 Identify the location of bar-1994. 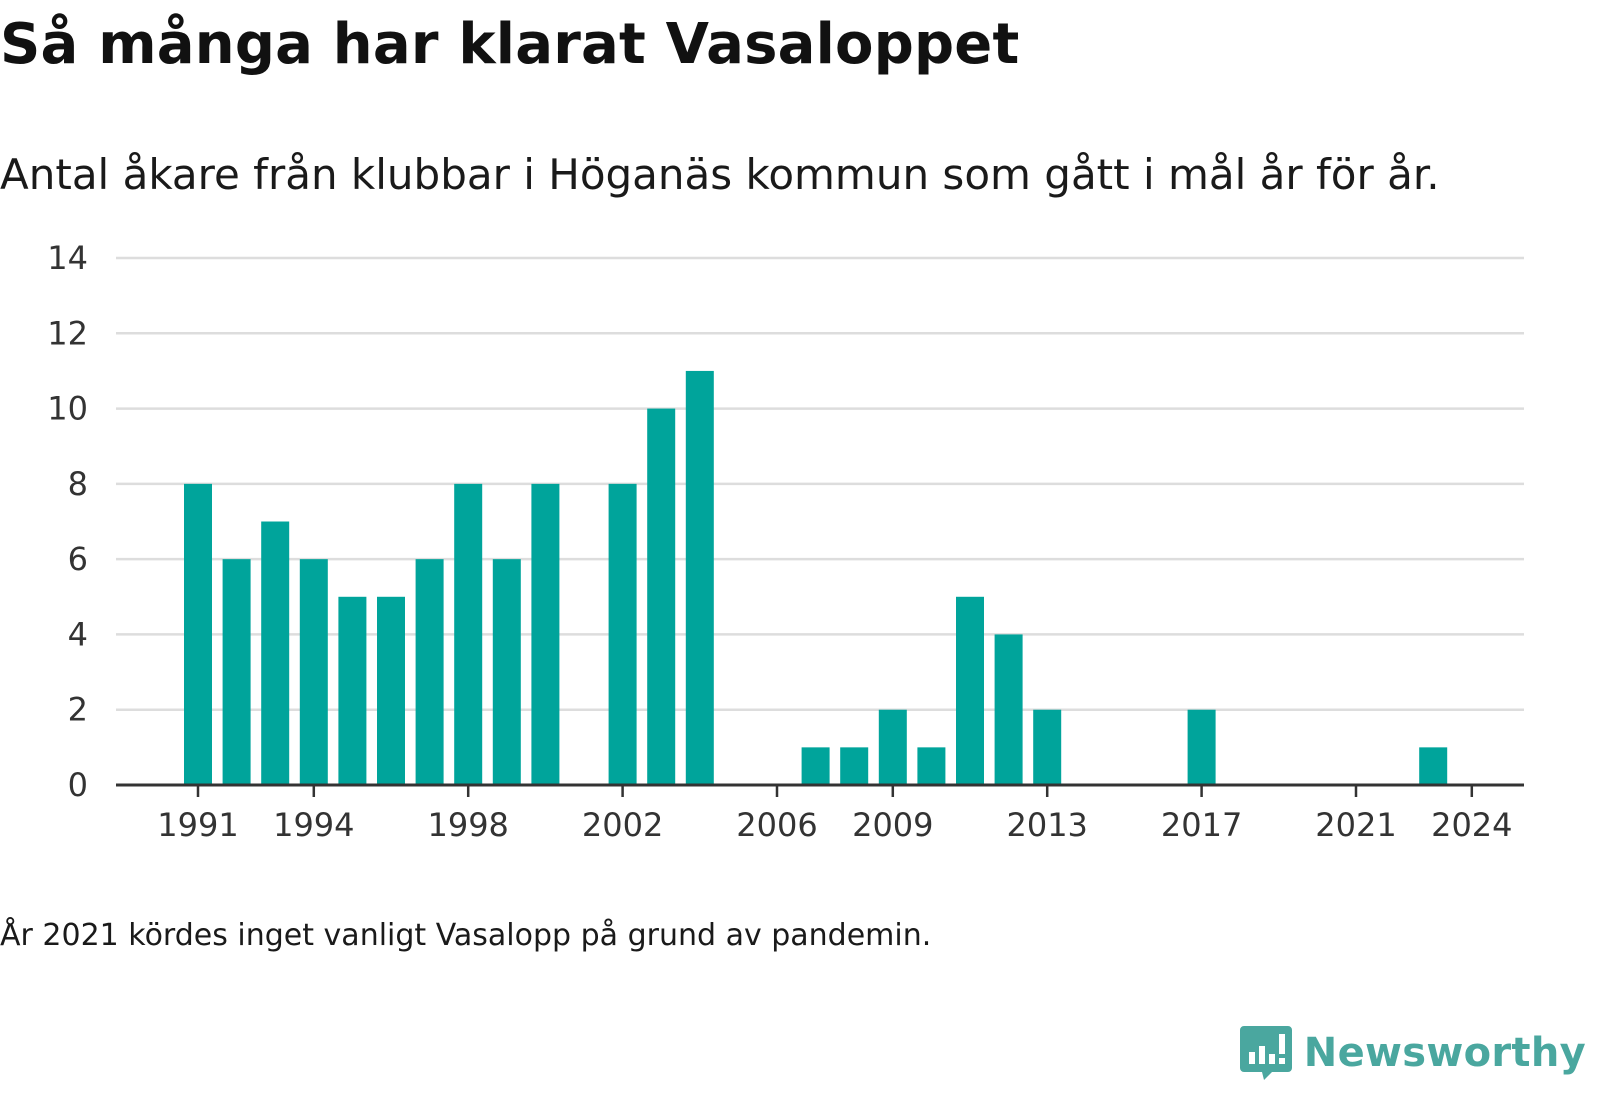
(313, 672).